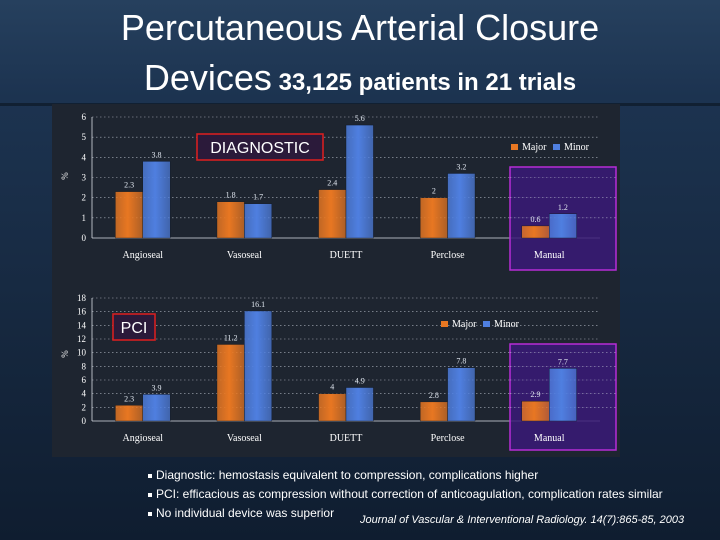 This screenshot has height=540, width=720. What do you see at coordinates (461, 166) in the screenshot?
I see `data-label: 3.2` at bounding box center [461, 166].